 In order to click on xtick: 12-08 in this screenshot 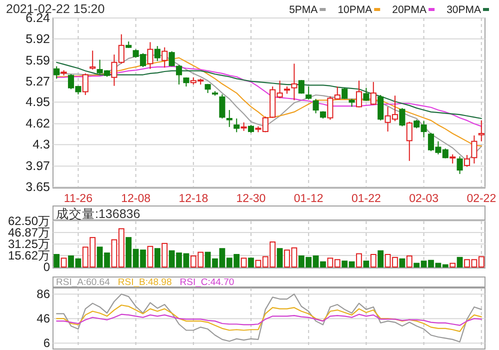, I will do `click(135, 199)`.